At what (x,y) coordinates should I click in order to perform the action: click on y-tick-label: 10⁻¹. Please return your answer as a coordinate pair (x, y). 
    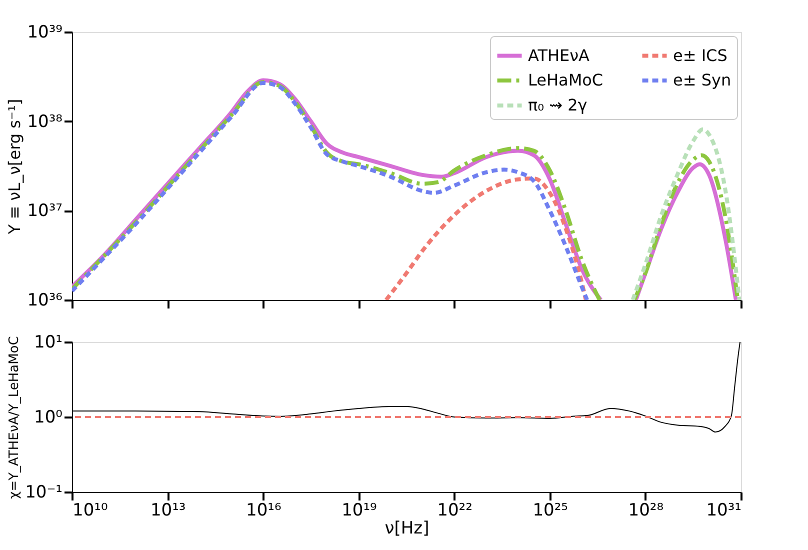
    Looking at the image, I should click on (43, 492).